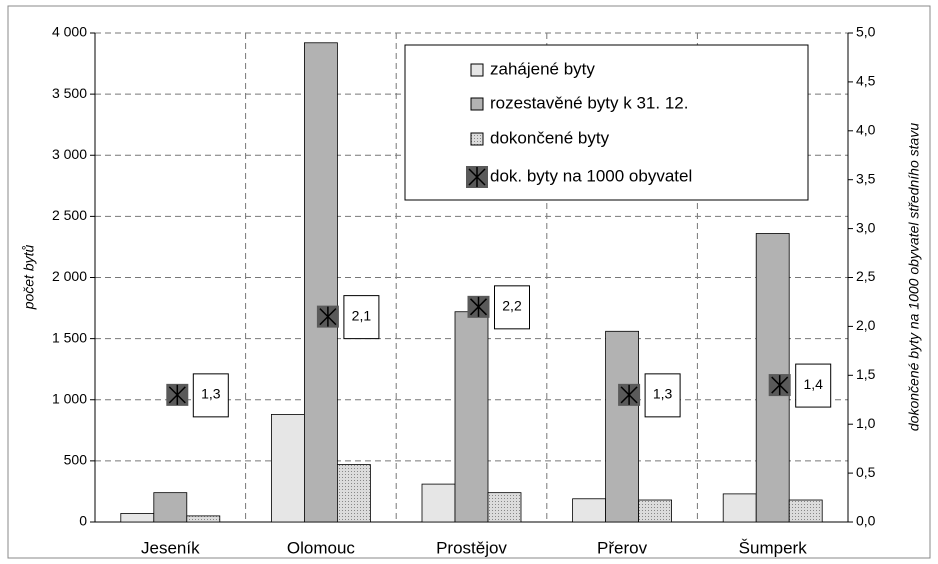  What do you see at coordinates (542, 68) in the screenshot?
I see `legend-label: zahájené byty` at bounding box center [542, 68].